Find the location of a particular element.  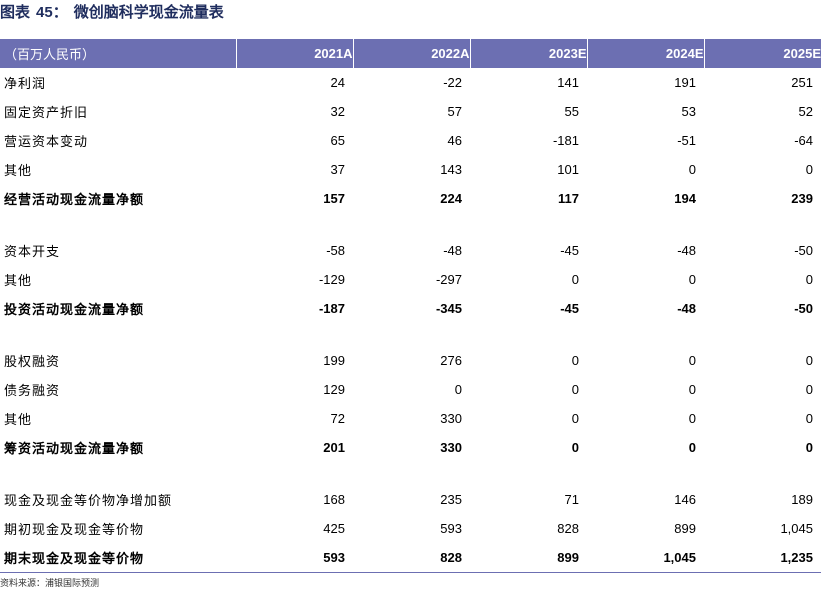

row-value: 224 is located at coordinates (451, 198).